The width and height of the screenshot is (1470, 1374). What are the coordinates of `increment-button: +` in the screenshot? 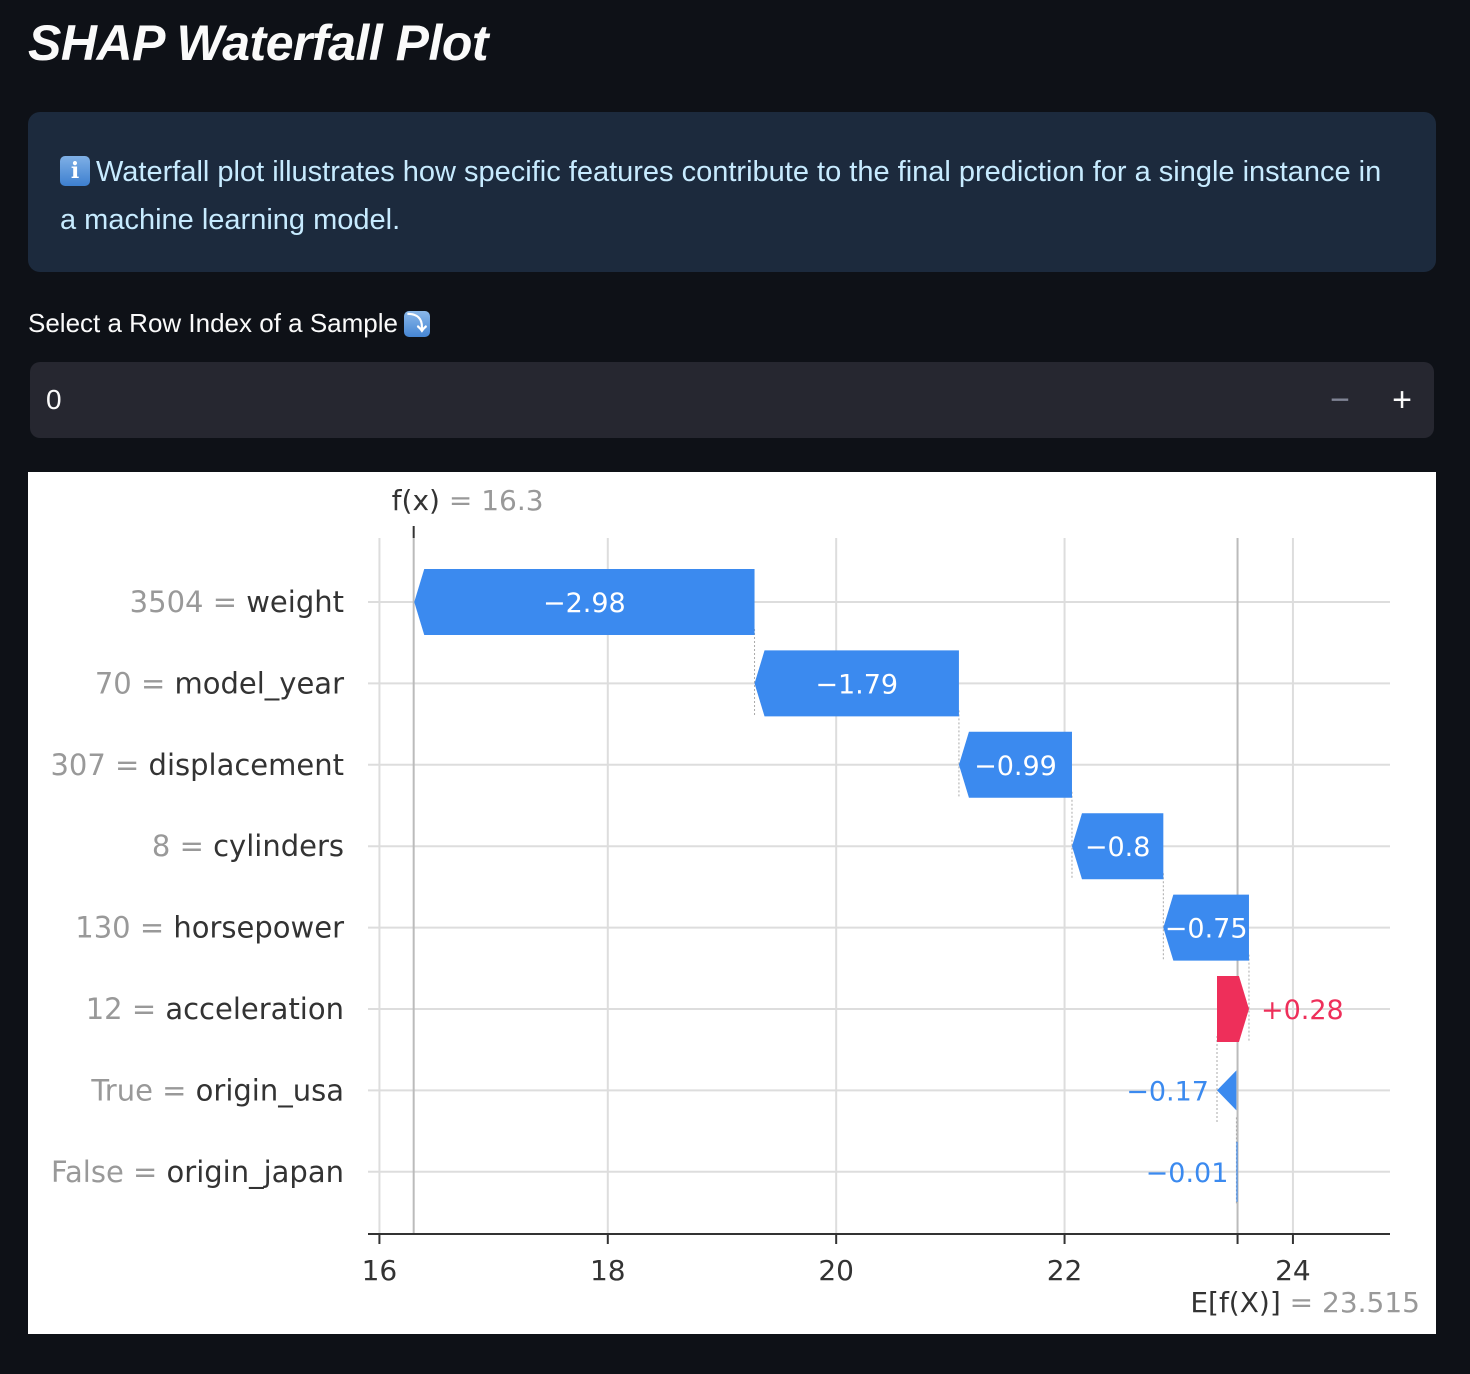 It's located at (1402, 400).